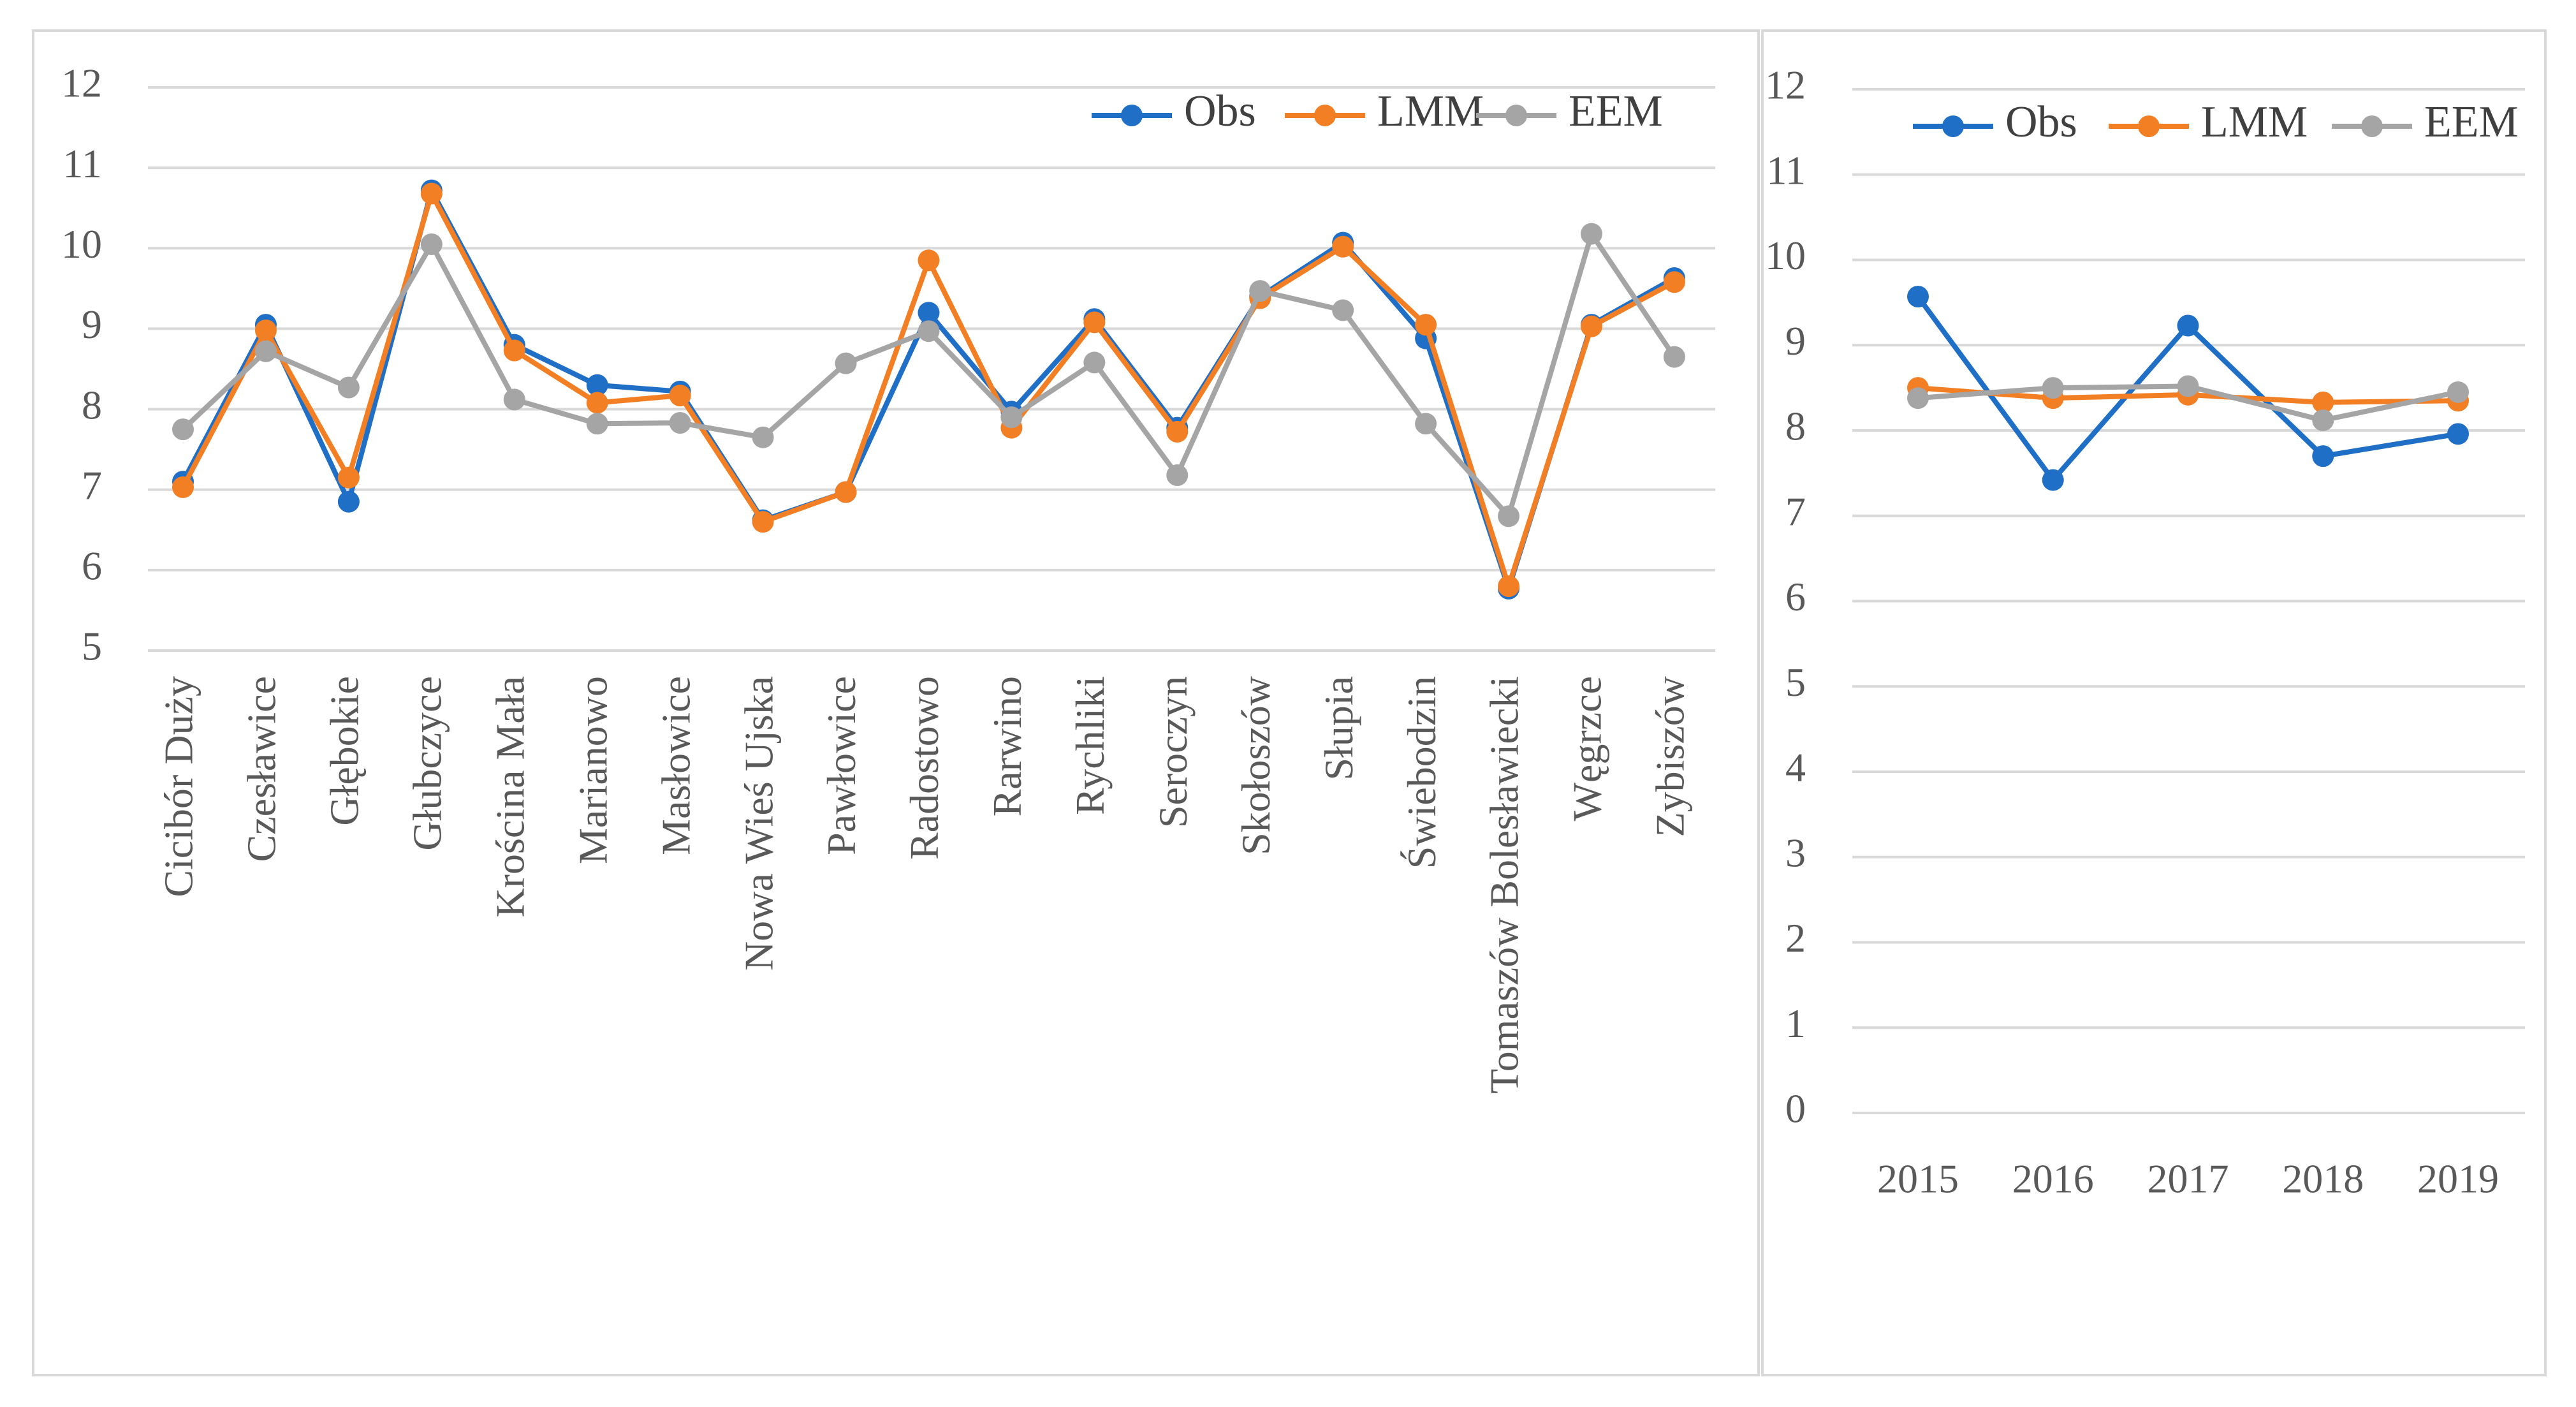  What do you see at coordinates (1007, 746) in the screenshot?
I see `x-tick-label: Rarwino` at bounding box center [1007, 746].